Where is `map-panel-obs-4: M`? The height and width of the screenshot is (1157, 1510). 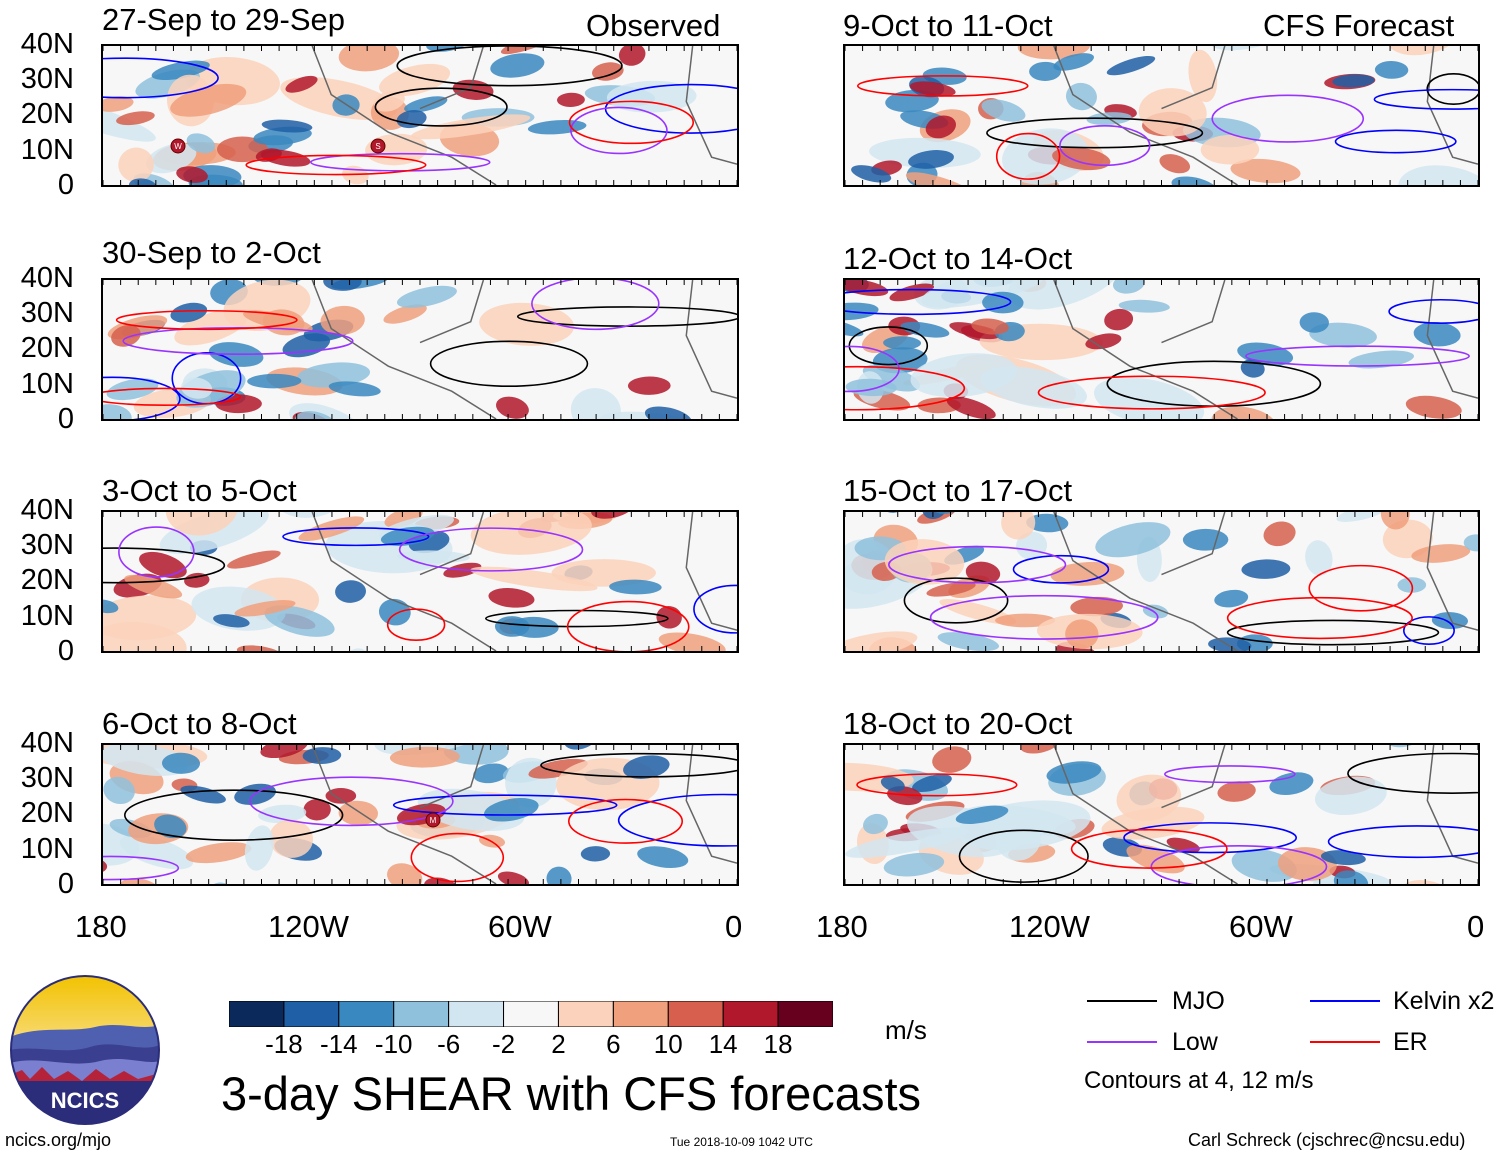 map-panel-obs-4: M is located at coordinates (420, 814).